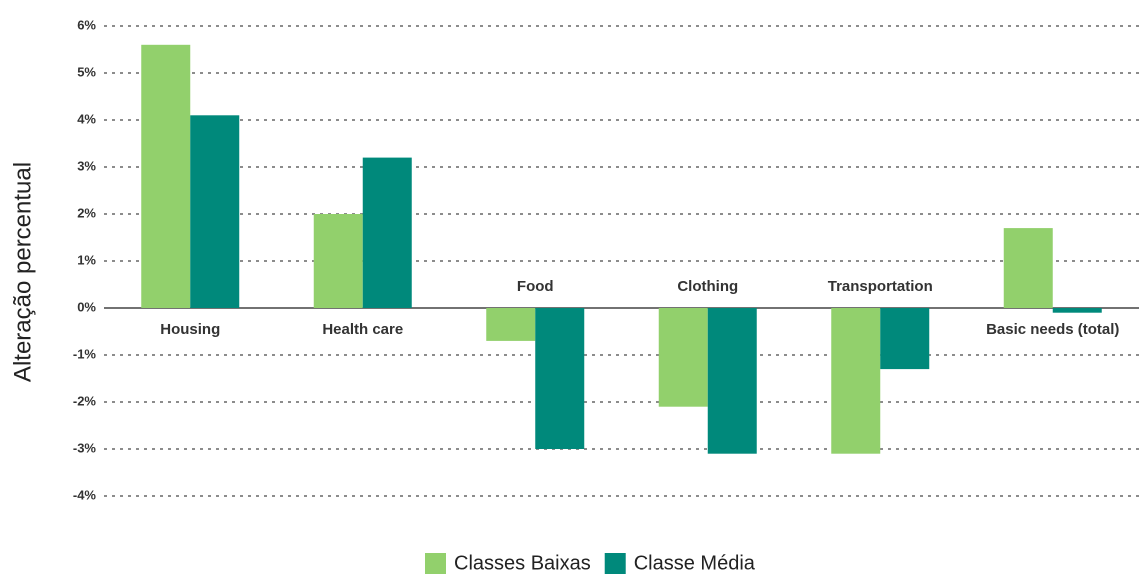  Describe the element at coordinates (86, 24) in the screenshot. I see `y-tick-label: 6%` at that location.